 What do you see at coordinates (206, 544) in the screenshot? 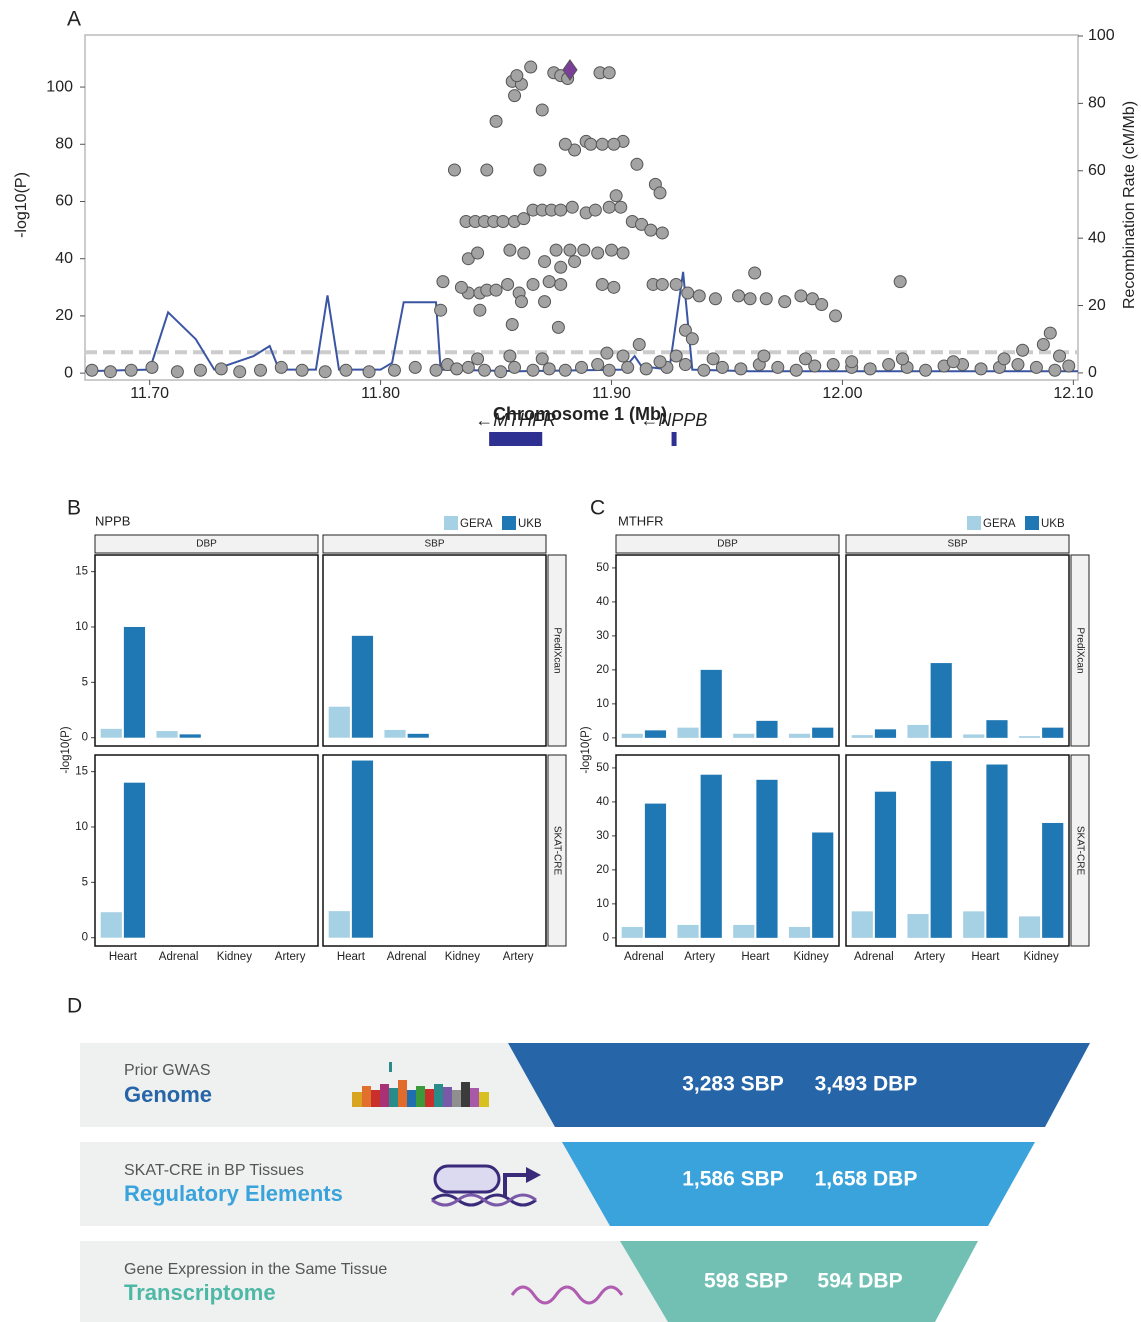
I see `strip-label: DBP` at bounding box center [206, 544].